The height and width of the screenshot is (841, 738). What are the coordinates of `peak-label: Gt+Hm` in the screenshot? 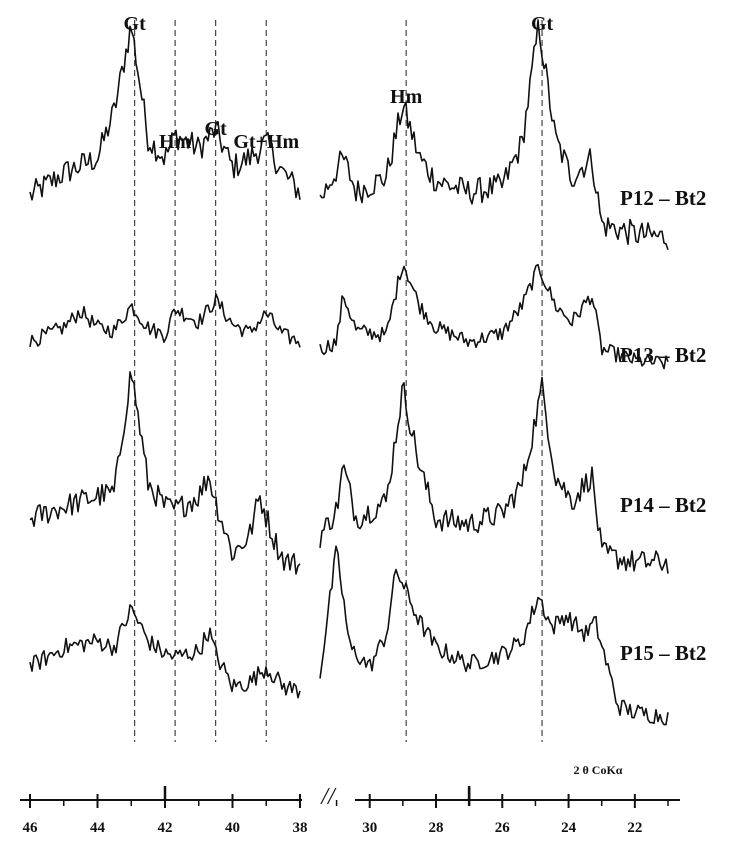 It's located at (266, 142).